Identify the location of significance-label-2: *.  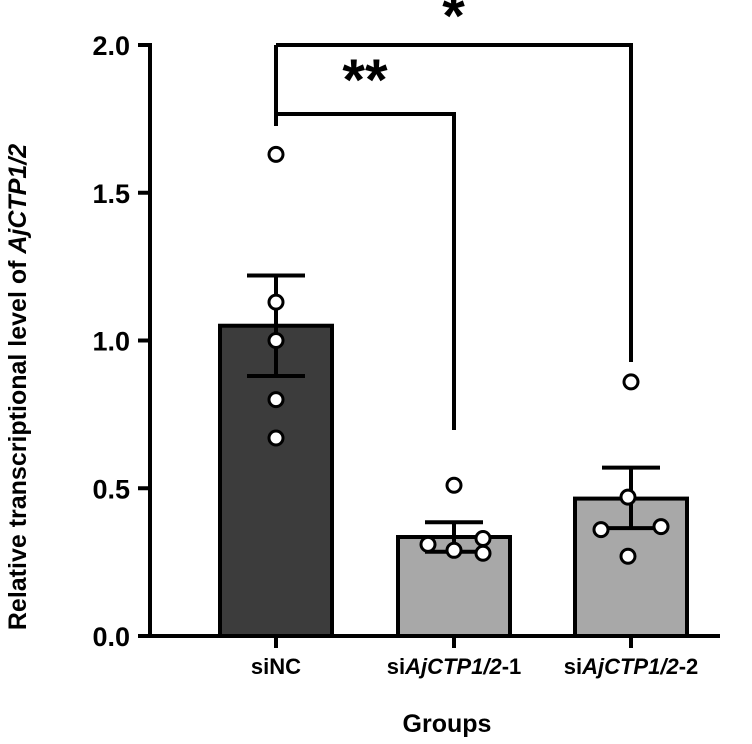
(453, 24).